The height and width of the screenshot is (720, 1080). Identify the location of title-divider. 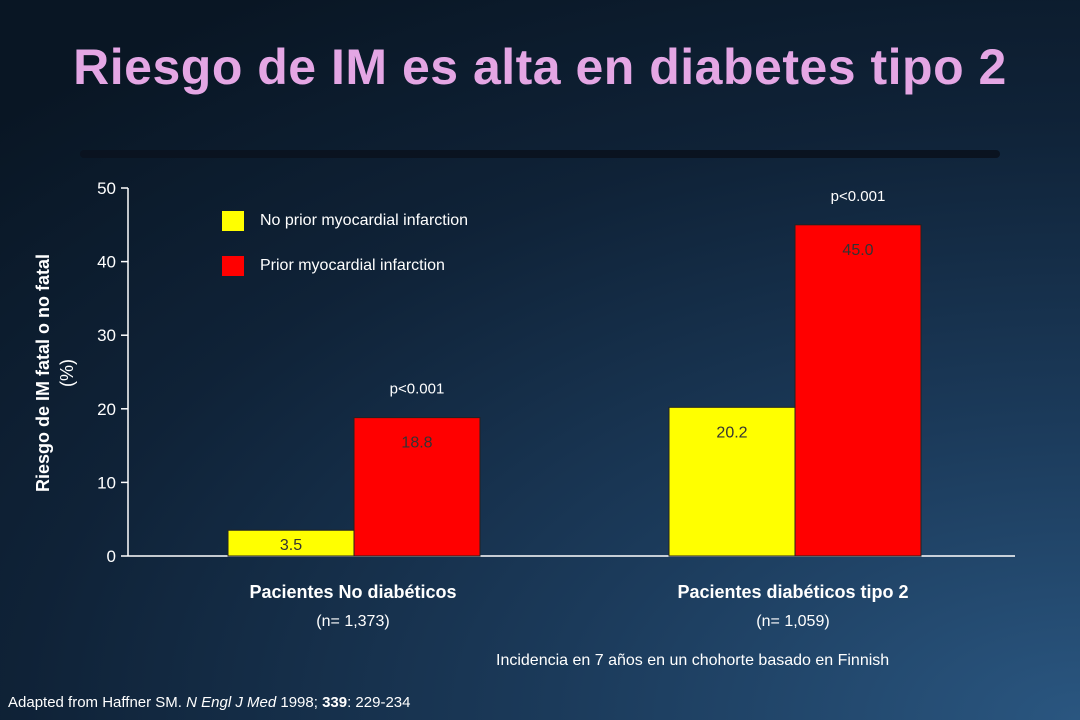
(540, 154).